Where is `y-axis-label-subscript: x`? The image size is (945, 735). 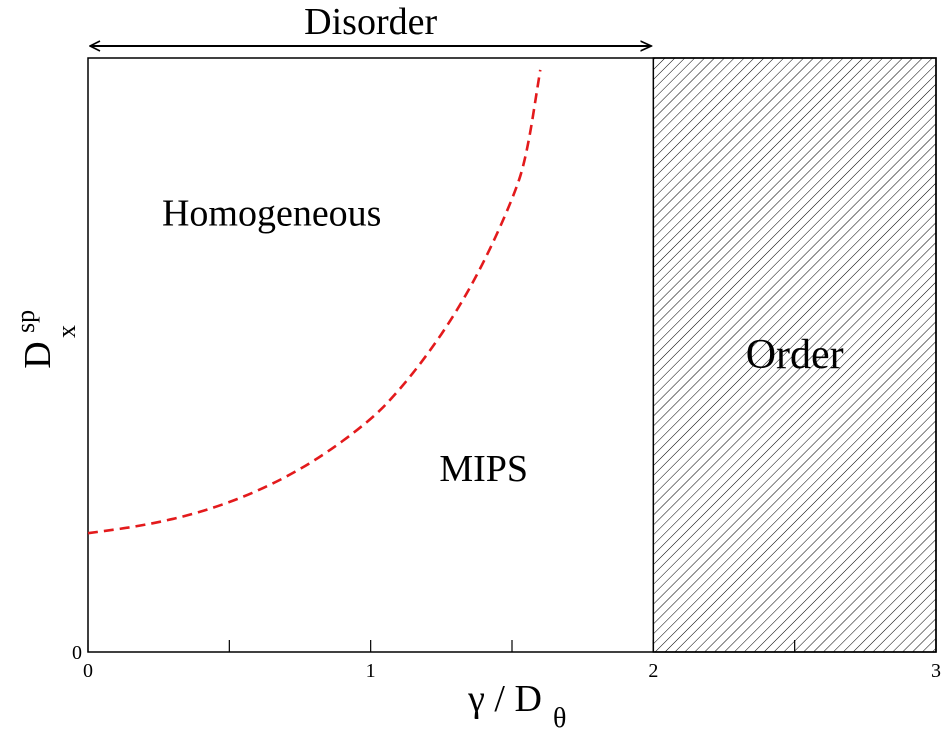
y-axis-label-subscript: x is located at coordinates (66, 331).